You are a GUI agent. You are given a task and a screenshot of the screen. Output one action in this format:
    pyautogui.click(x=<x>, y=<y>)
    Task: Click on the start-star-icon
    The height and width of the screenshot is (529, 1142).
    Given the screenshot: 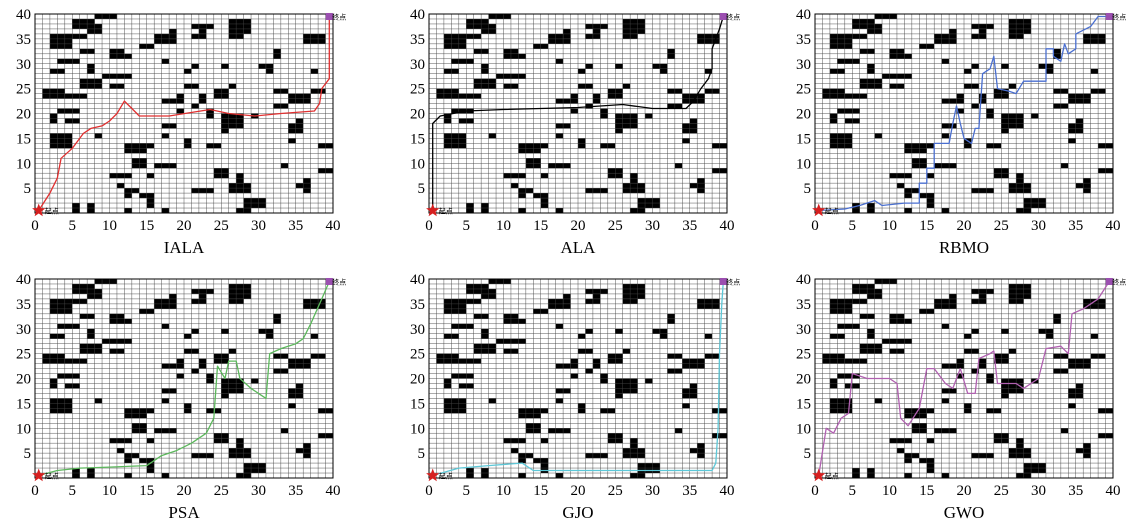 What is the action you would take?
    pyautogui.click(x=819, y=475)
    